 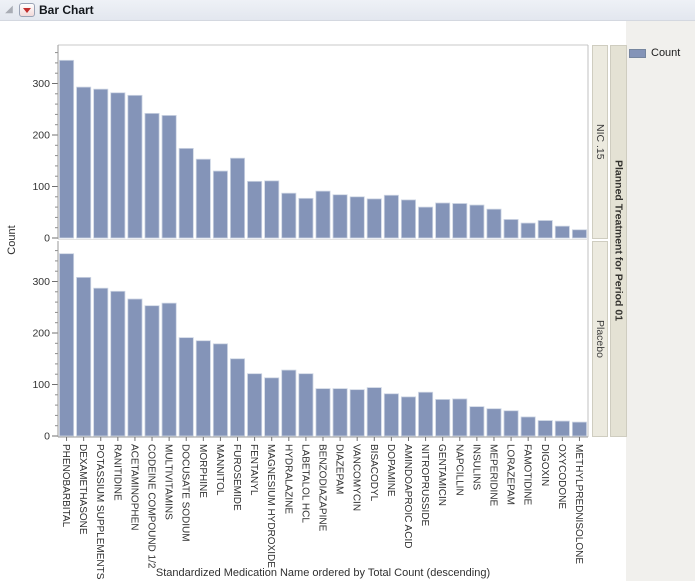 What do you see at coordinates (347, 10) in the screenshot?
I see `outline-header: ◢ Bar Chart` at bounding box center [347, 10].